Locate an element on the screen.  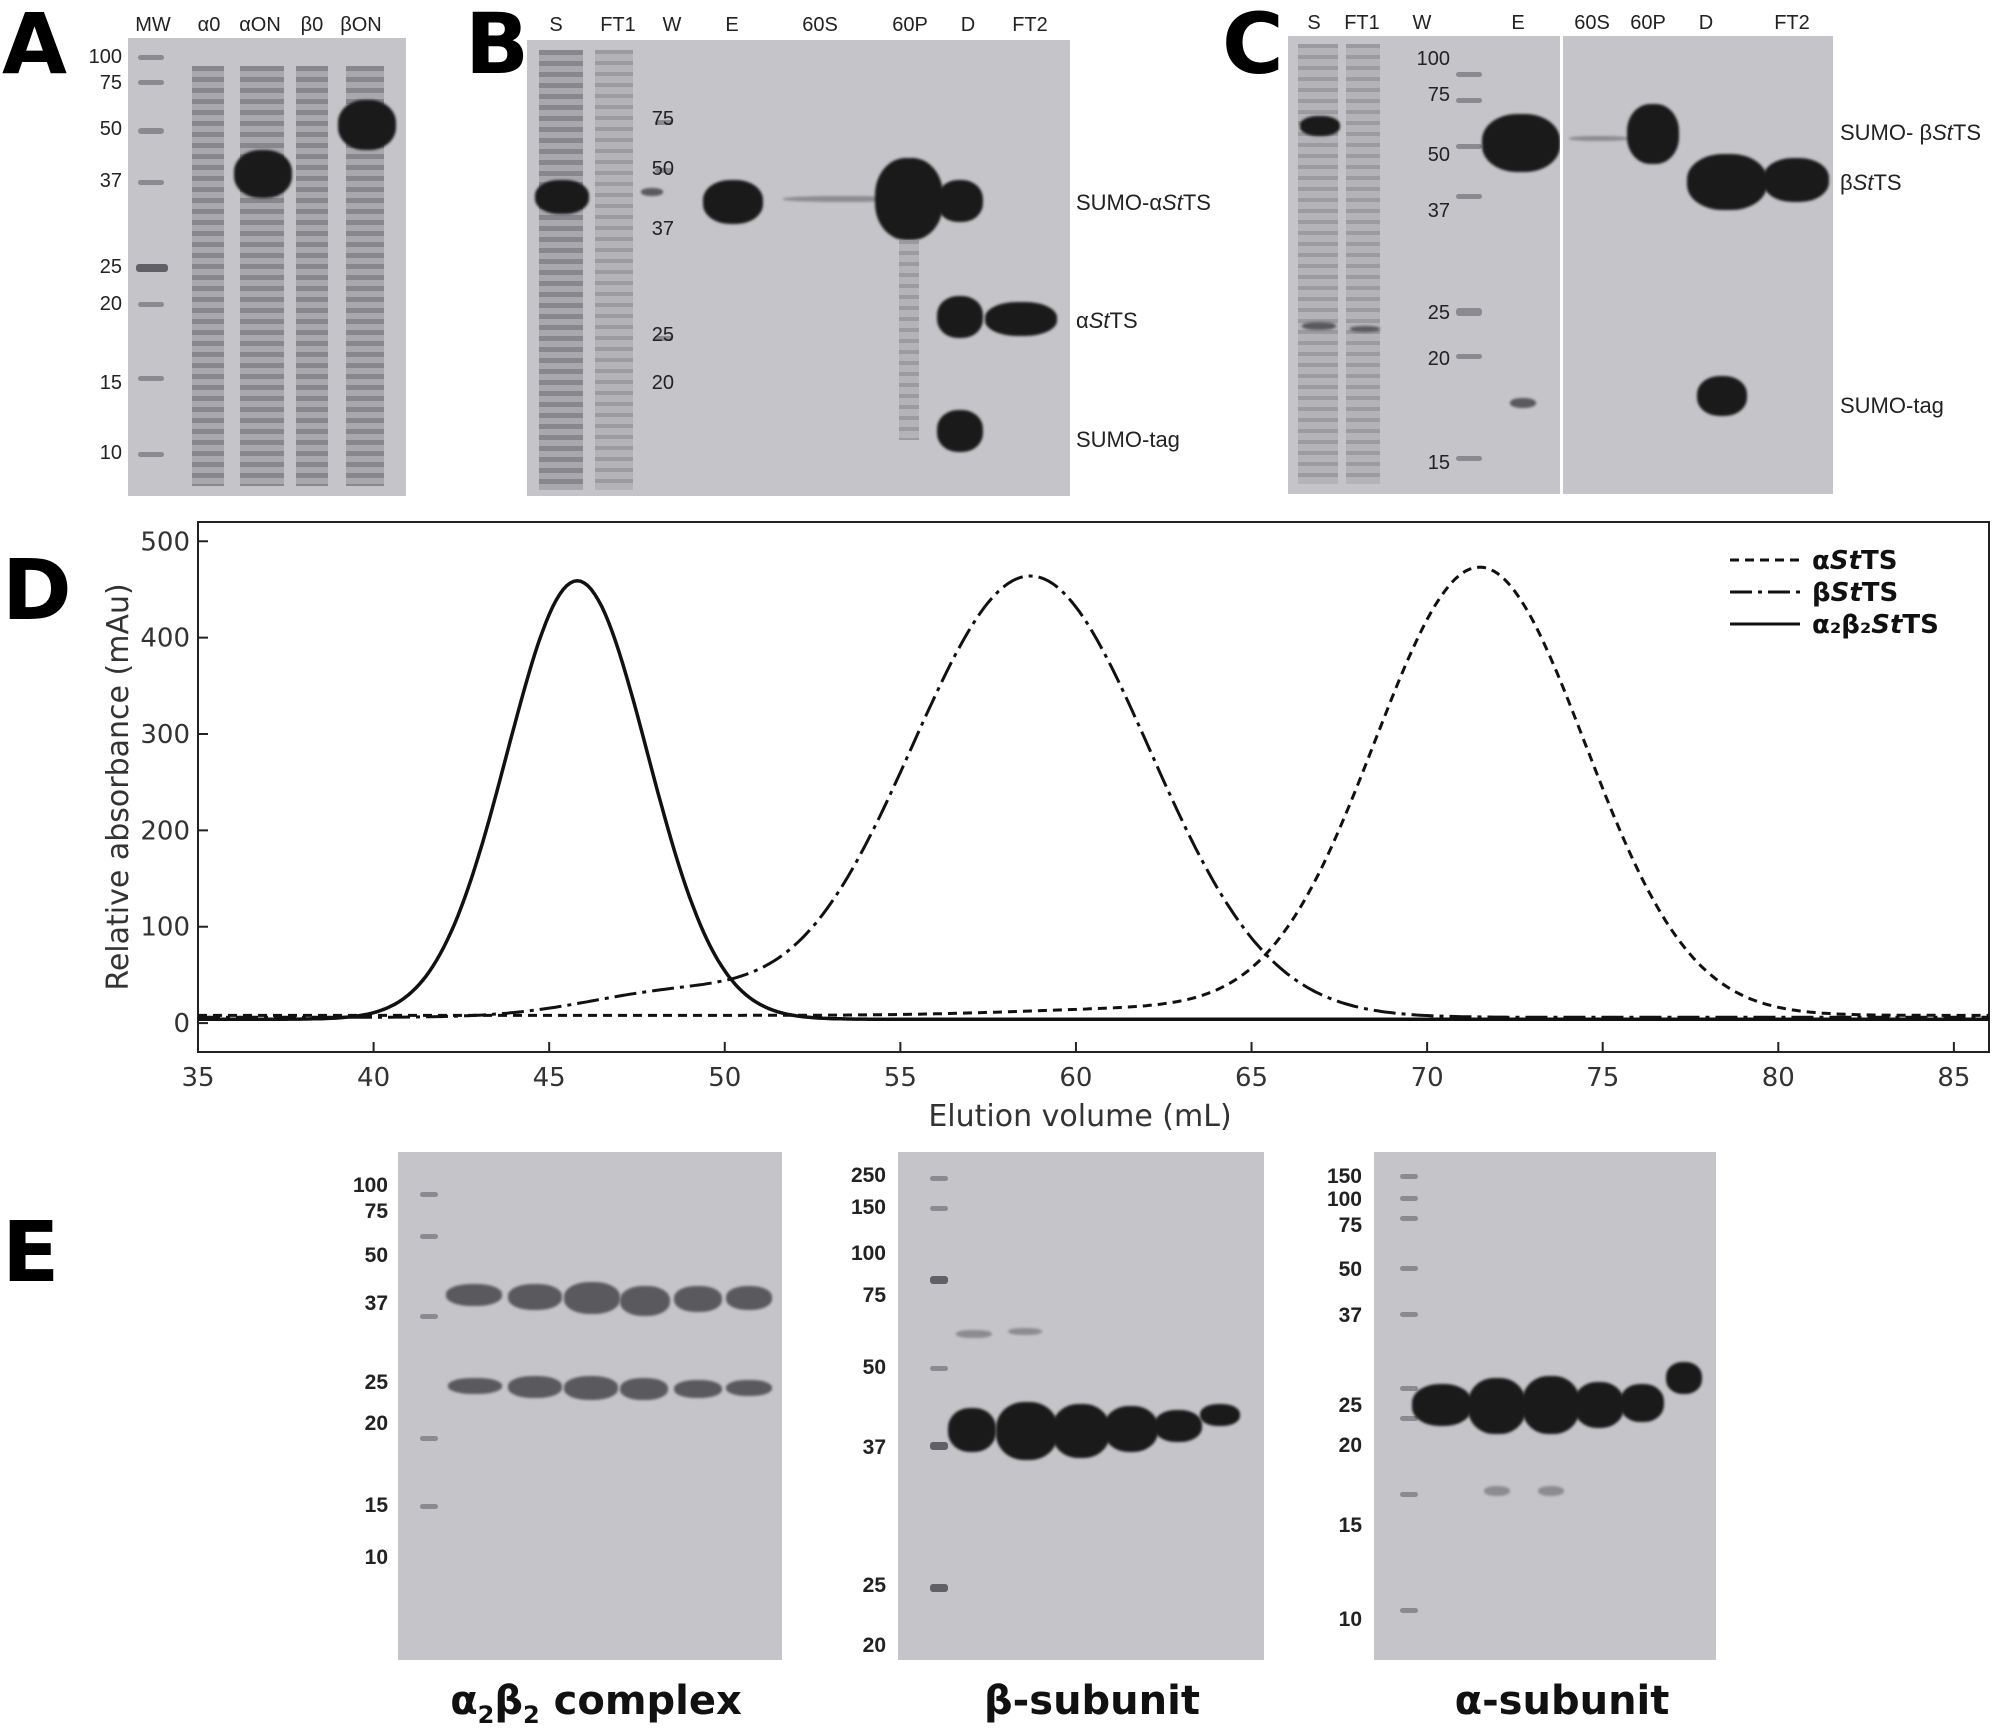
panel-letter-c: C is located at coordinates (1253, 46).